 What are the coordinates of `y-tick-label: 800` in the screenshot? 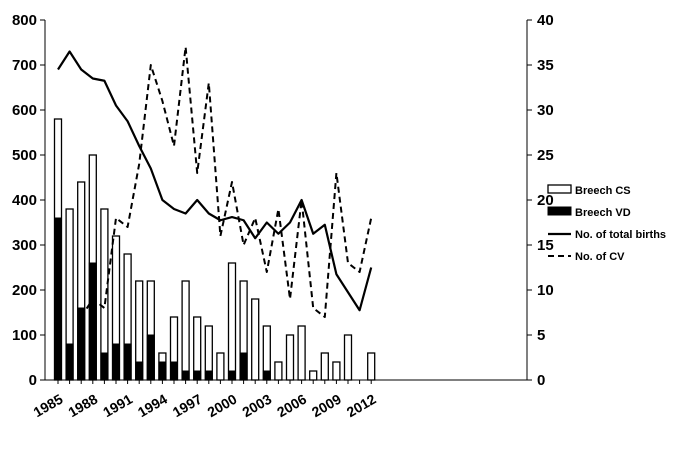 It's located at (24, 20).